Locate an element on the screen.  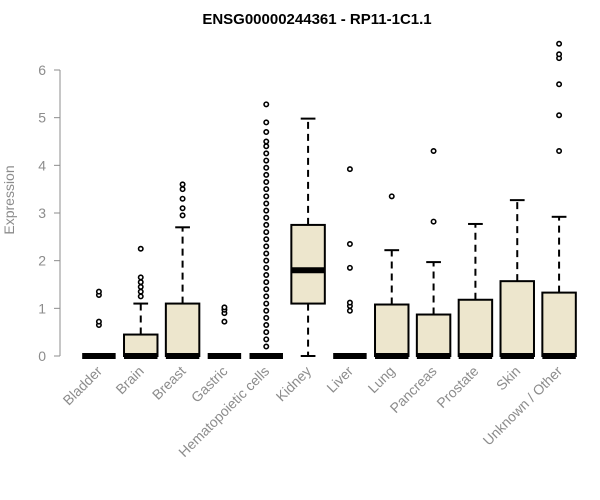
x-tick-label: Brain is located at coordinates (129, 380).